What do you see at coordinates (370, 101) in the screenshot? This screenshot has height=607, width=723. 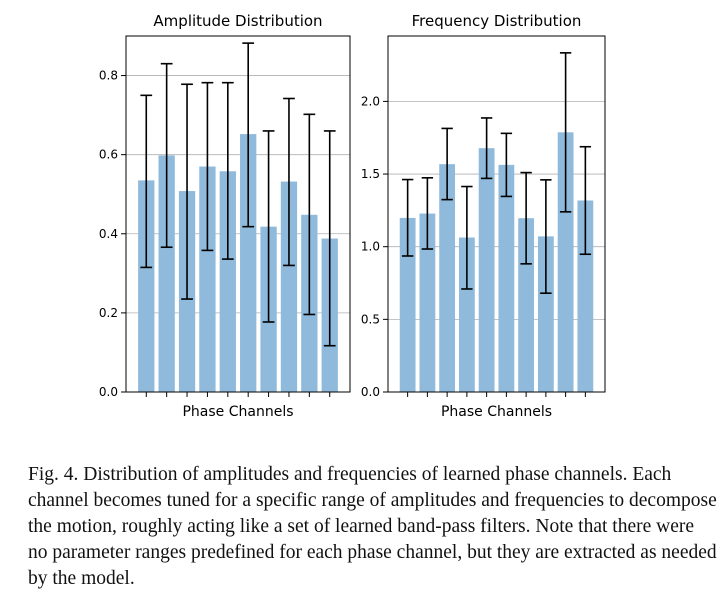 I see `frequency-ytick-label: 2.0` at bounding box center [370, 101].